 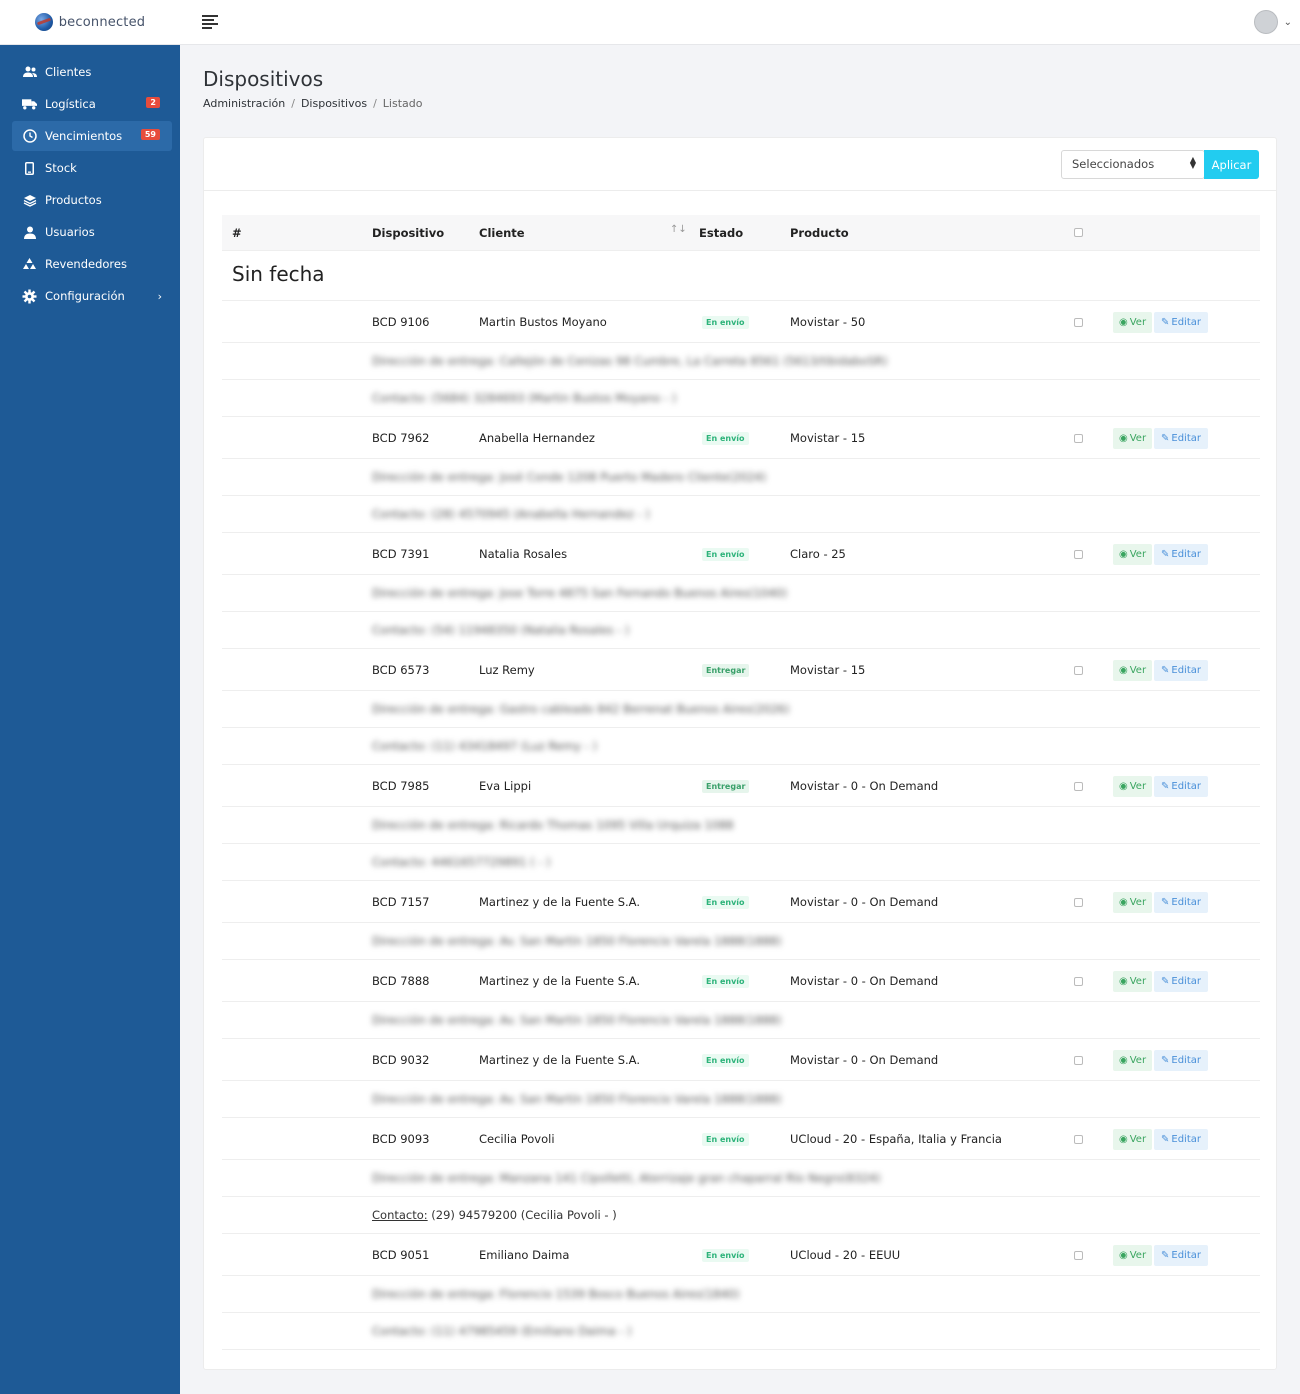 I want to click on detail-row: Contacto: (11) 43418497 (Luz Remy - ), so click(x=741, y=746).